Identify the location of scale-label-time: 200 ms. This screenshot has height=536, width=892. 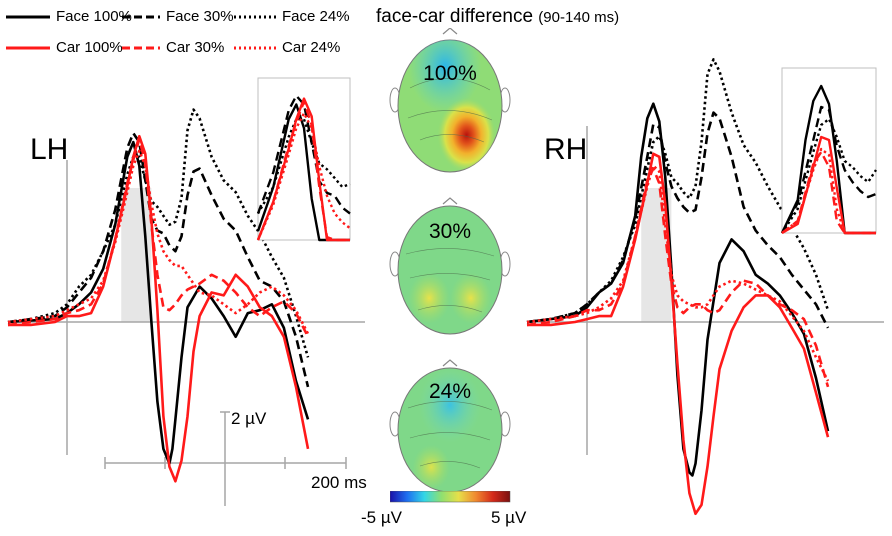
(339, 482).